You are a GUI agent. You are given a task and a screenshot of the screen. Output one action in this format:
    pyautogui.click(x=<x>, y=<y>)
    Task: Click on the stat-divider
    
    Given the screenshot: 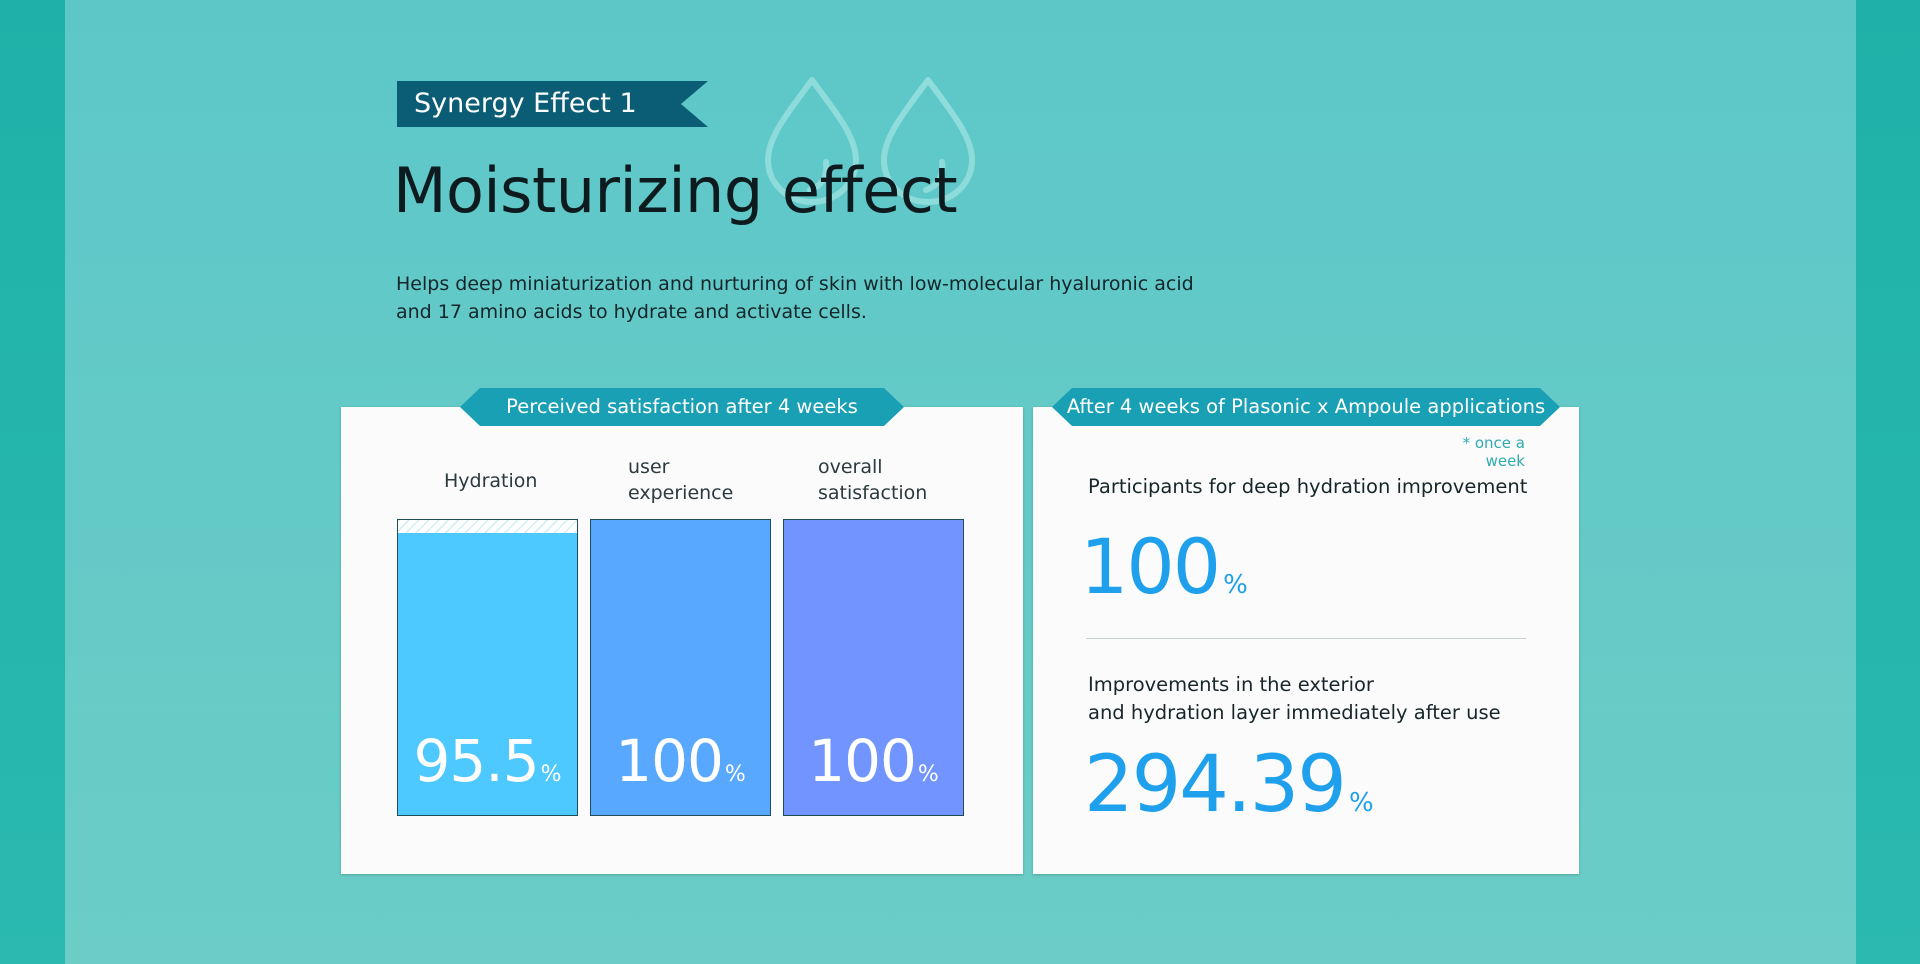 What is the action you would take?
    pyautogui.click(x=1306, y=638)
    